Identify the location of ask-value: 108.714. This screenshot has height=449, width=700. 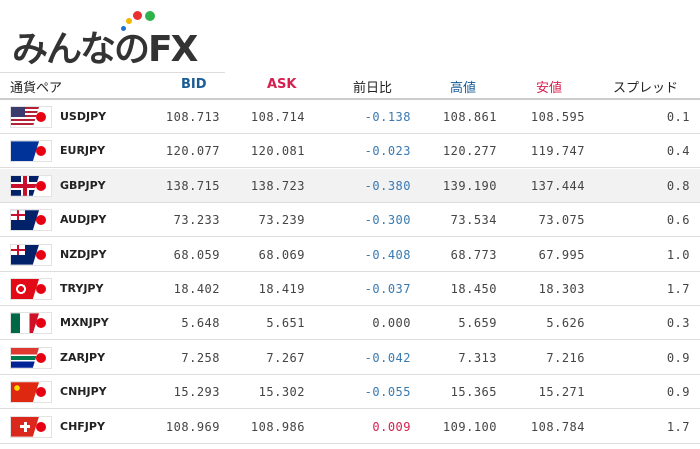
(277, 117).